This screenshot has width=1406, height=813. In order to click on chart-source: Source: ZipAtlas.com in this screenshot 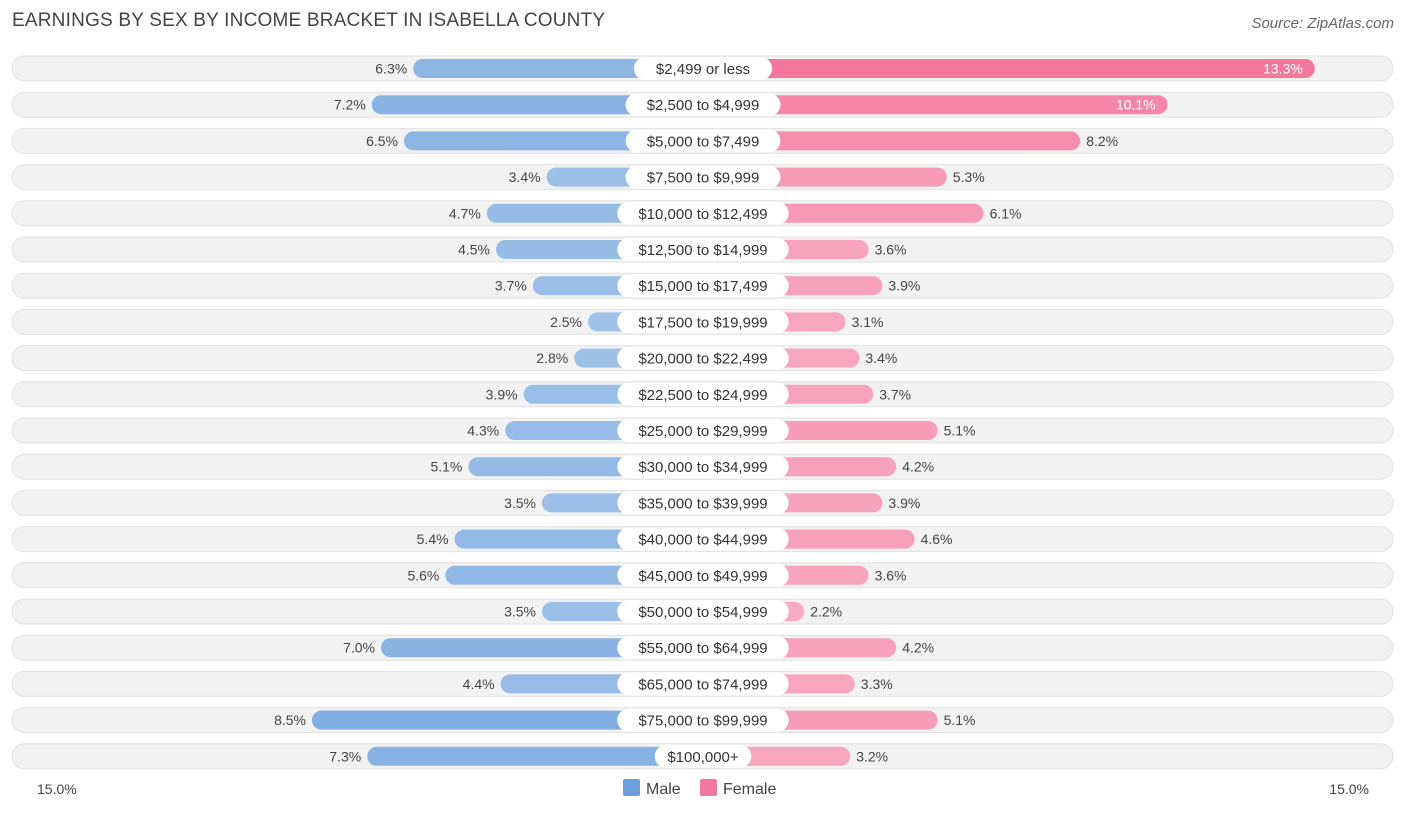, I will do `click(1322, 23)`.